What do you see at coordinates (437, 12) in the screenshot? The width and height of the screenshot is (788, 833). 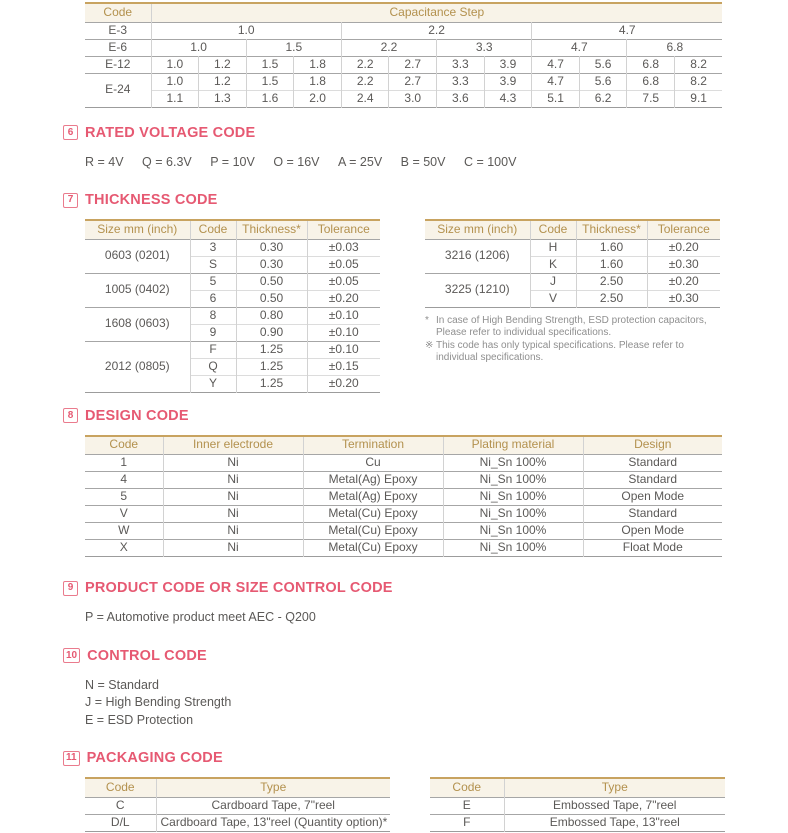 I see `column-header-capacitance-step: Capacitance Step` at bounding box center [437, 12].